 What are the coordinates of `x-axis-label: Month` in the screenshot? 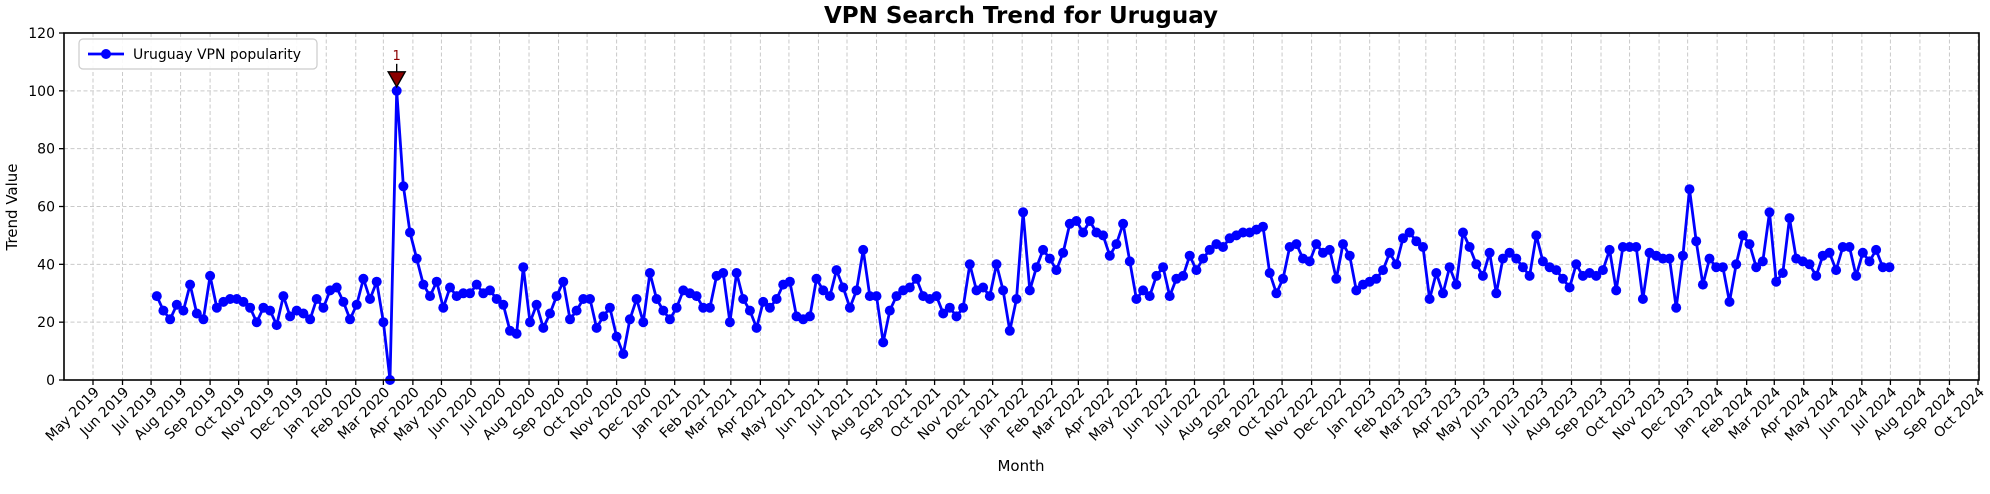 It's located at (1020, 466).